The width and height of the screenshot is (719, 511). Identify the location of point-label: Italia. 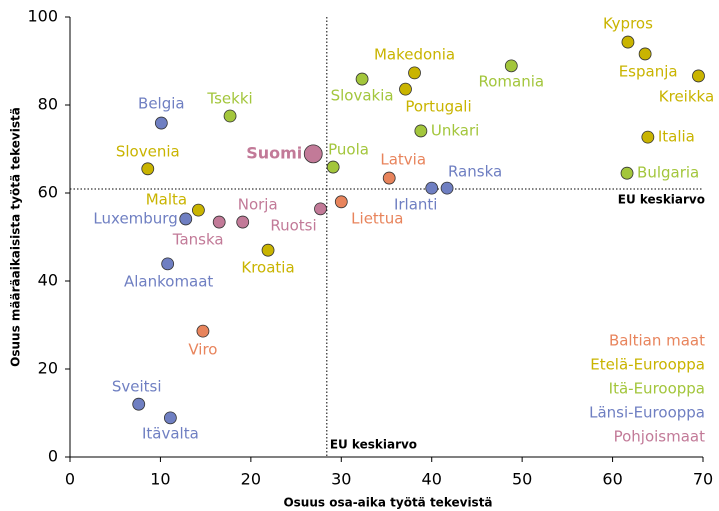
(676, 137).